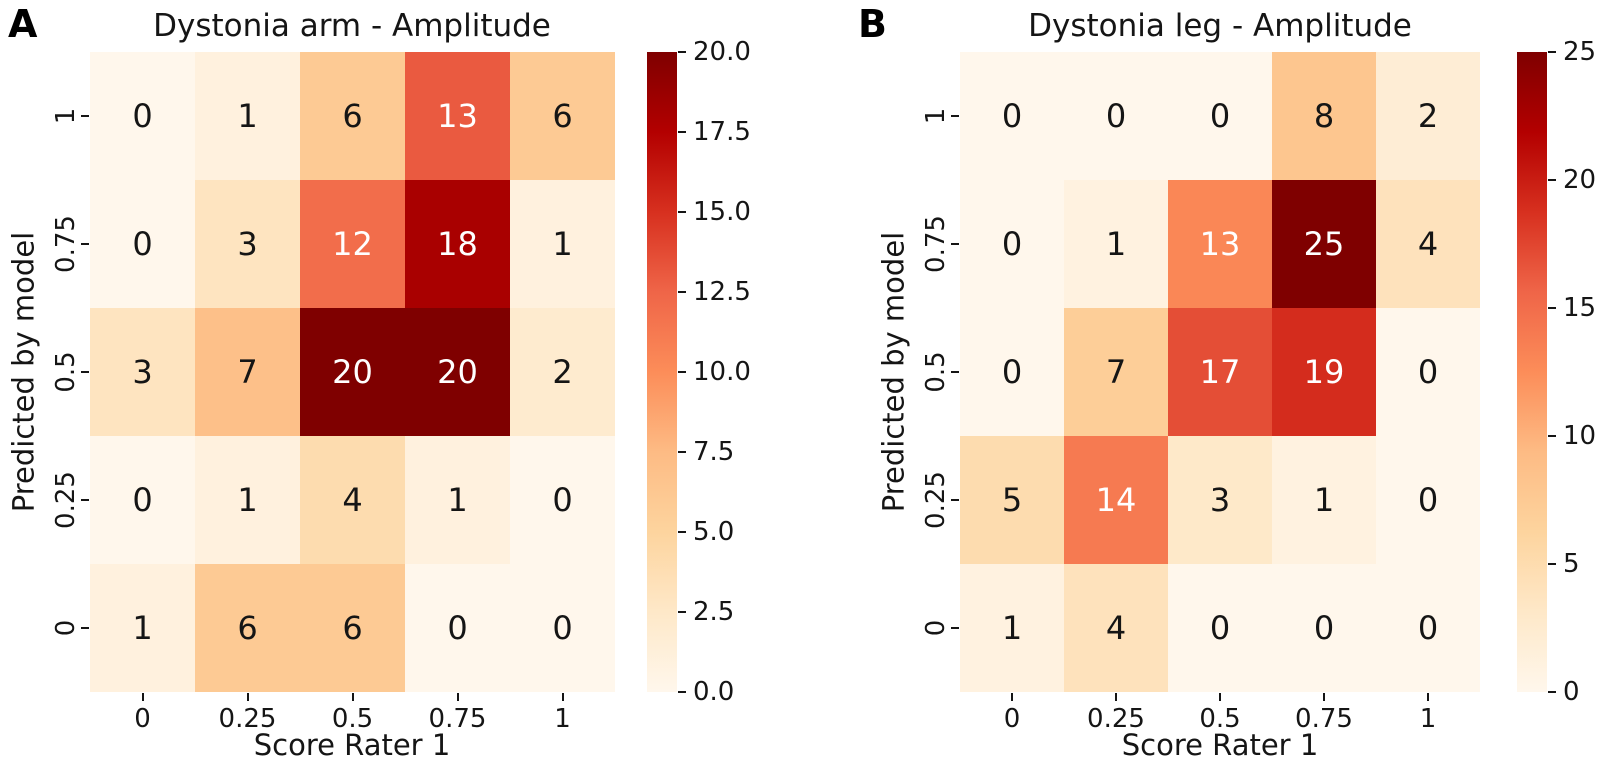 This screenshot has width=1601, height=760. I want to click on colorbar-tick-label: 17.5, so click(722, 132).